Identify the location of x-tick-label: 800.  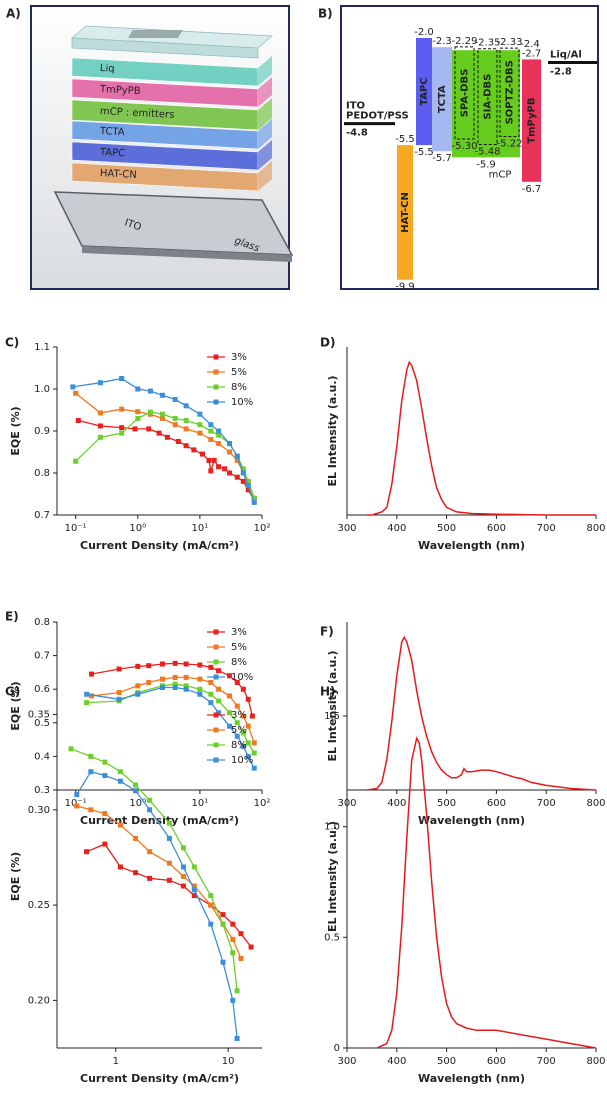
(595, 803).